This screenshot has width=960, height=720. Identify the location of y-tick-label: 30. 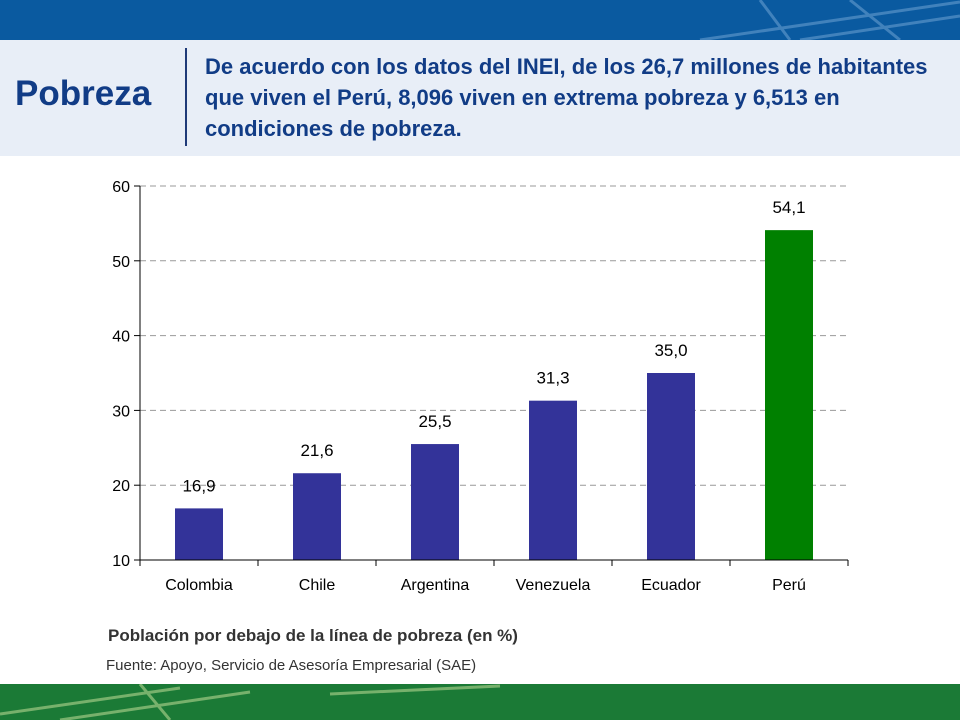
(121, 411).